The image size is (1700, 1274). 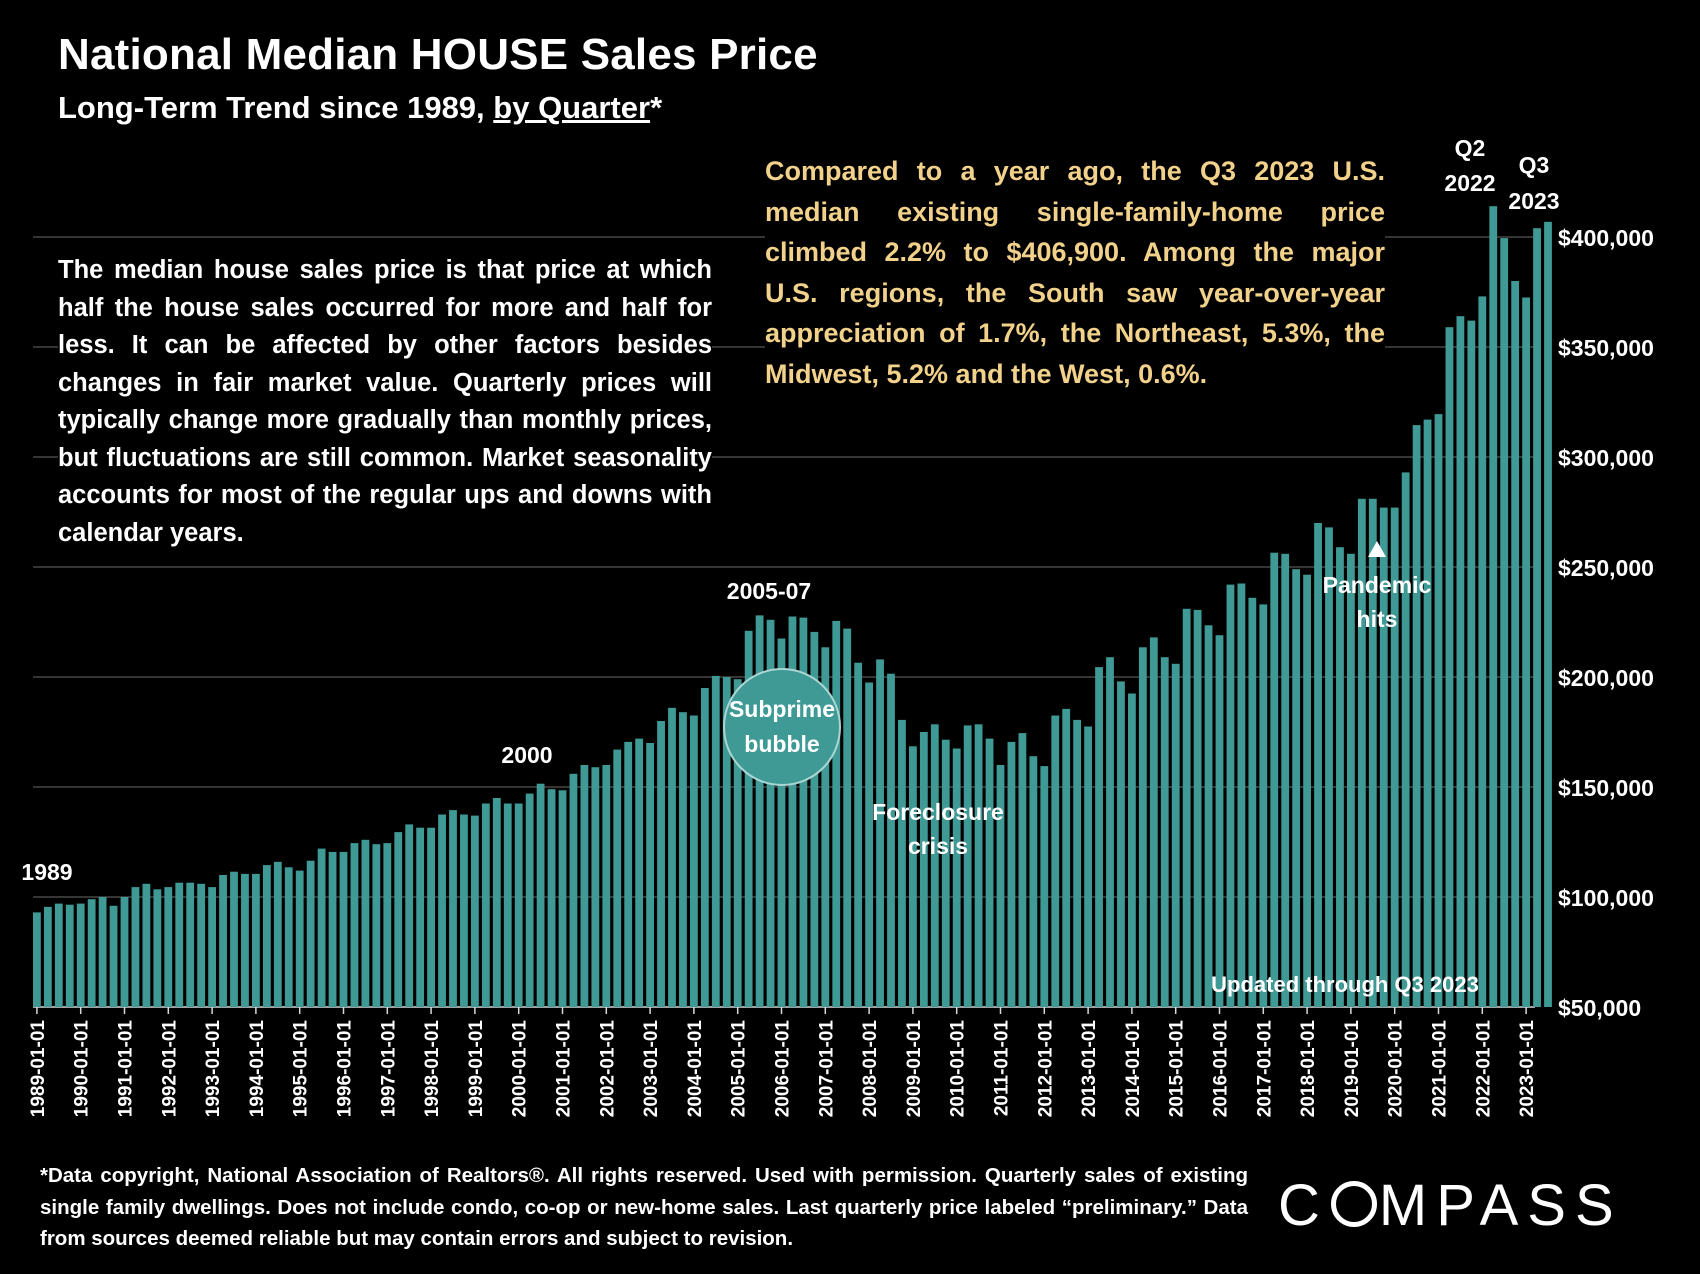 I want to click on annotation-1989: 1989, so click(x=46, y=872).